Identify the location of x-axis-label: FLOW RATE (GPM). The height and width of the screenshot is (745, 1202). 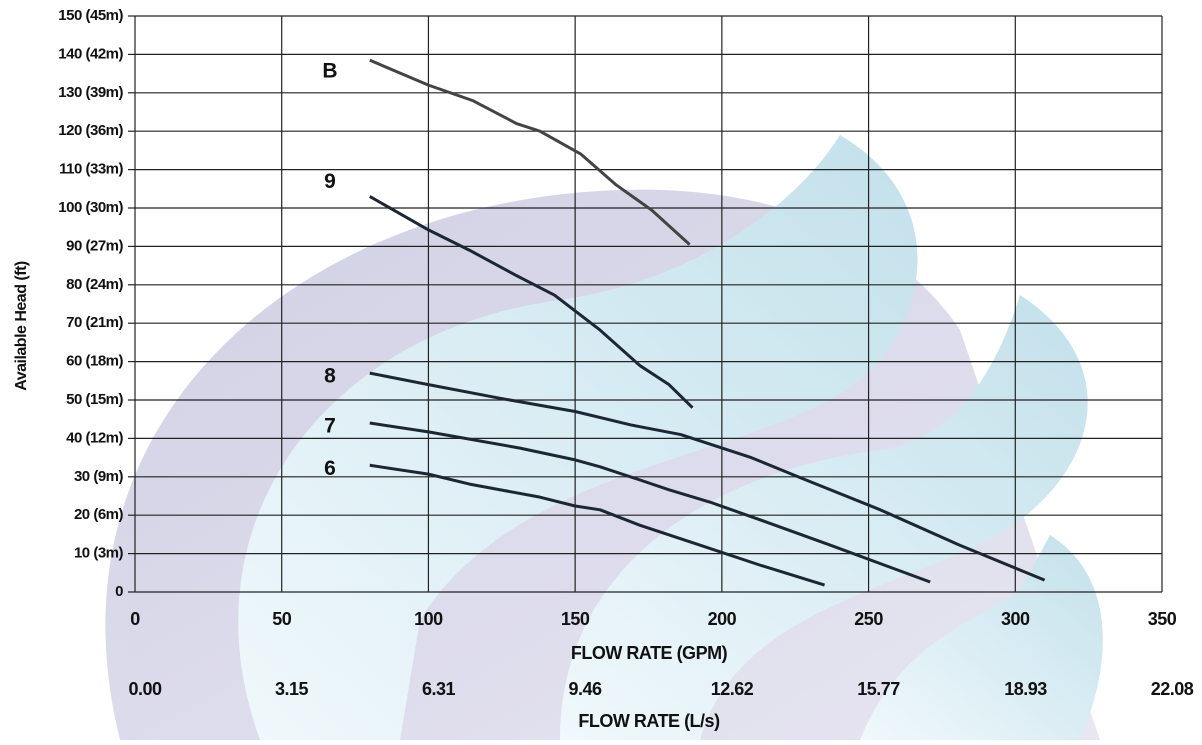
(649, 653).